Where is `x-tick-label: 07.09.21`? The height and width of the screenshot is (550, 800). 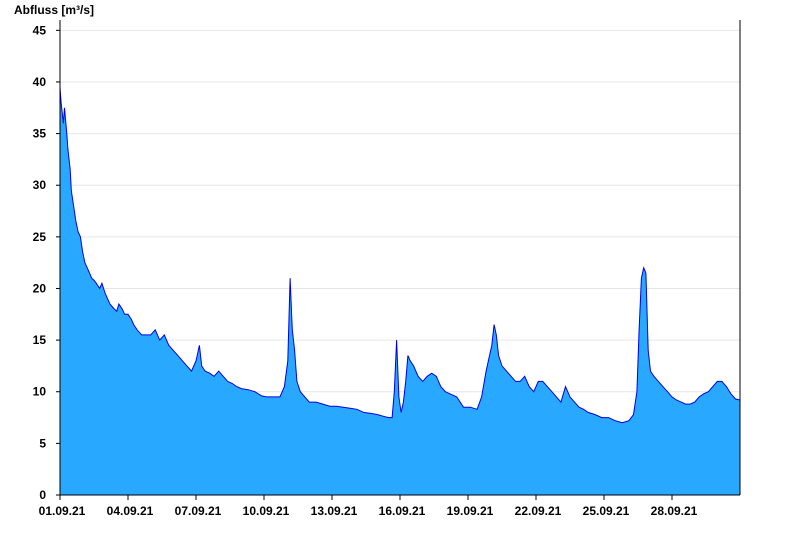 x-tick-label: 07.09.21 is located at coordinates (198, 511).